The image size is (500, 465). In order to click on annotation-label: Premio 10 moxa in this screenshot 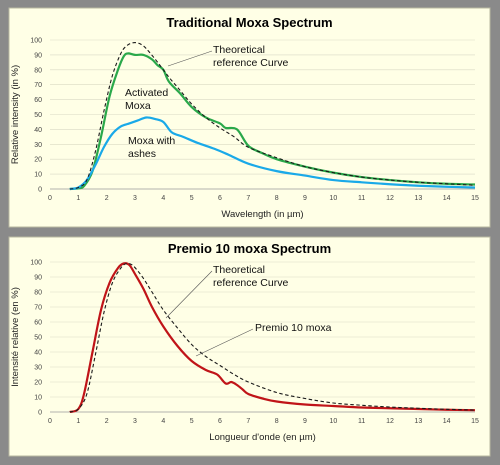, I will do `click(293, 328)`.